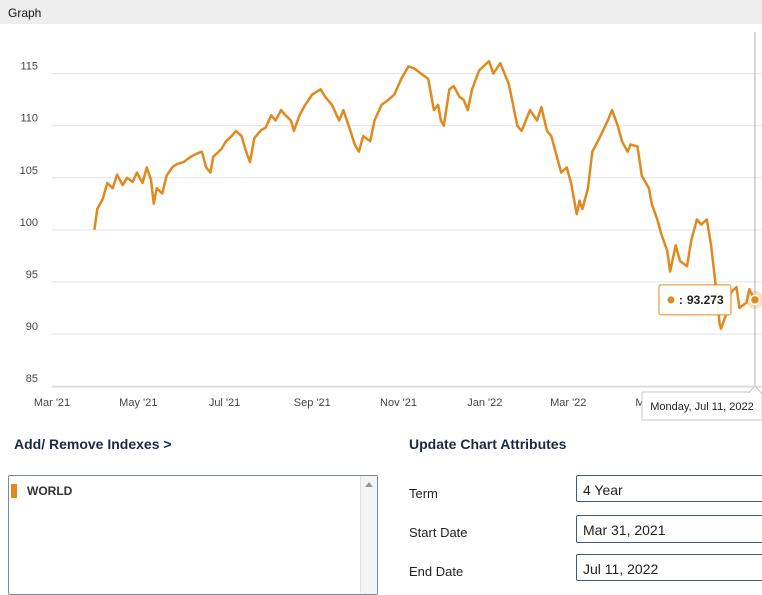 The height and width of the screenshot is (595, 762). I want to click on start-date-label: Start Date, so click(438, 532).